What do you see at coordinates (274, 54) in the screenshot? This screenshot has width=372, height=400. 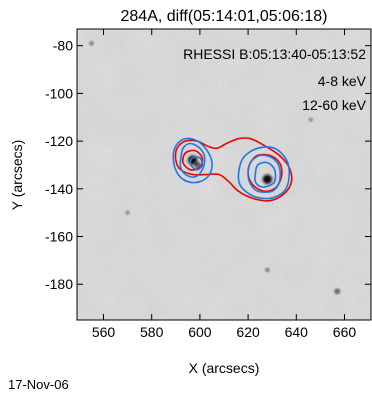 I see `rhessi-time-annotation: RHESSI B:05:13:40-05:13:52` at bounding box center [274, 54].